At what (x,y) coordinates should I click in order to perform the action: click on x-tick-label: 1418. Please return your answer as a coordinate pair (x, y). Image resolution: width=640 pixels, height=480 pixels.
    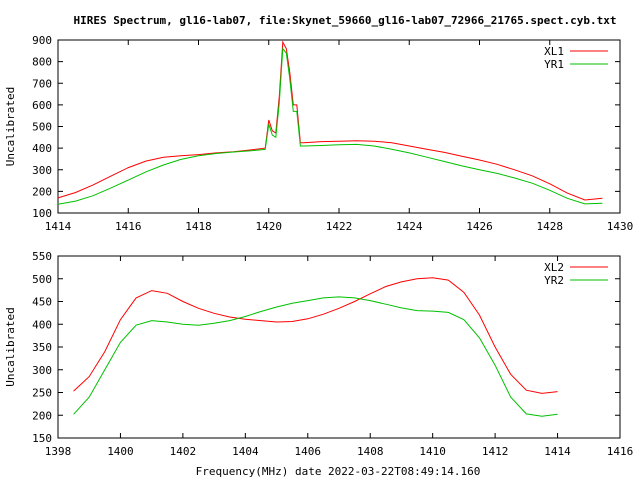
    Looking at the image, I should click on (198, 226).